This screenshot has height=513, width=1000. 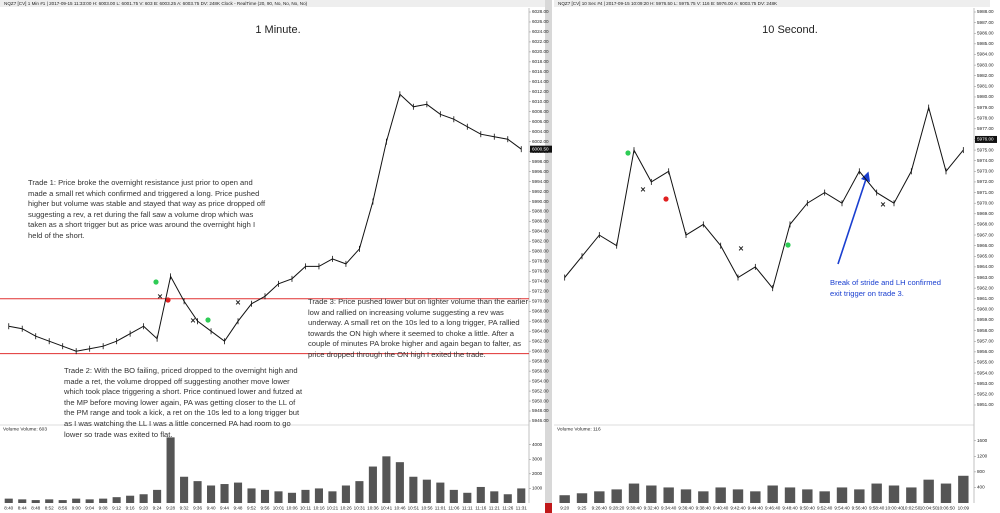 What do you see at coordinates (540, 21) in the screenshot?
I see `y-tick-label: 6026.00` at bounding box center [540, 21].